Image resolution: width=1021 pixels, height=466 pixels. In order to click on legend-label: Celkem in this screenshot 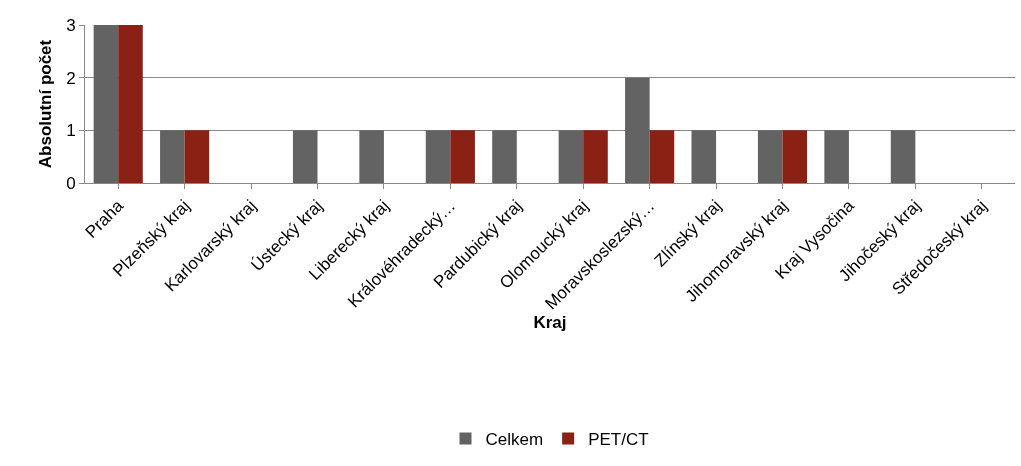, I will do `click(514, 440)`.